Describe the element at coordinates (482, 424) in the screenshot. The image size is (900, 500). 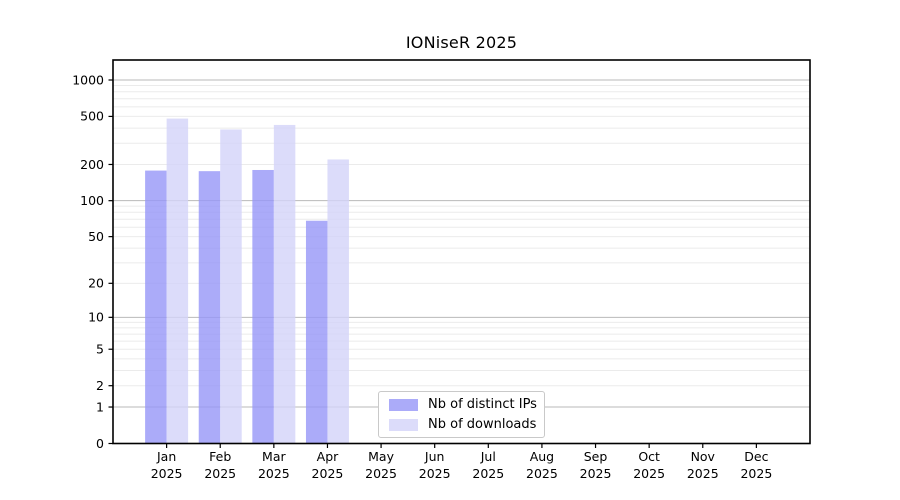
I see `legend-label-downloads: Nb of downloads` at that location.